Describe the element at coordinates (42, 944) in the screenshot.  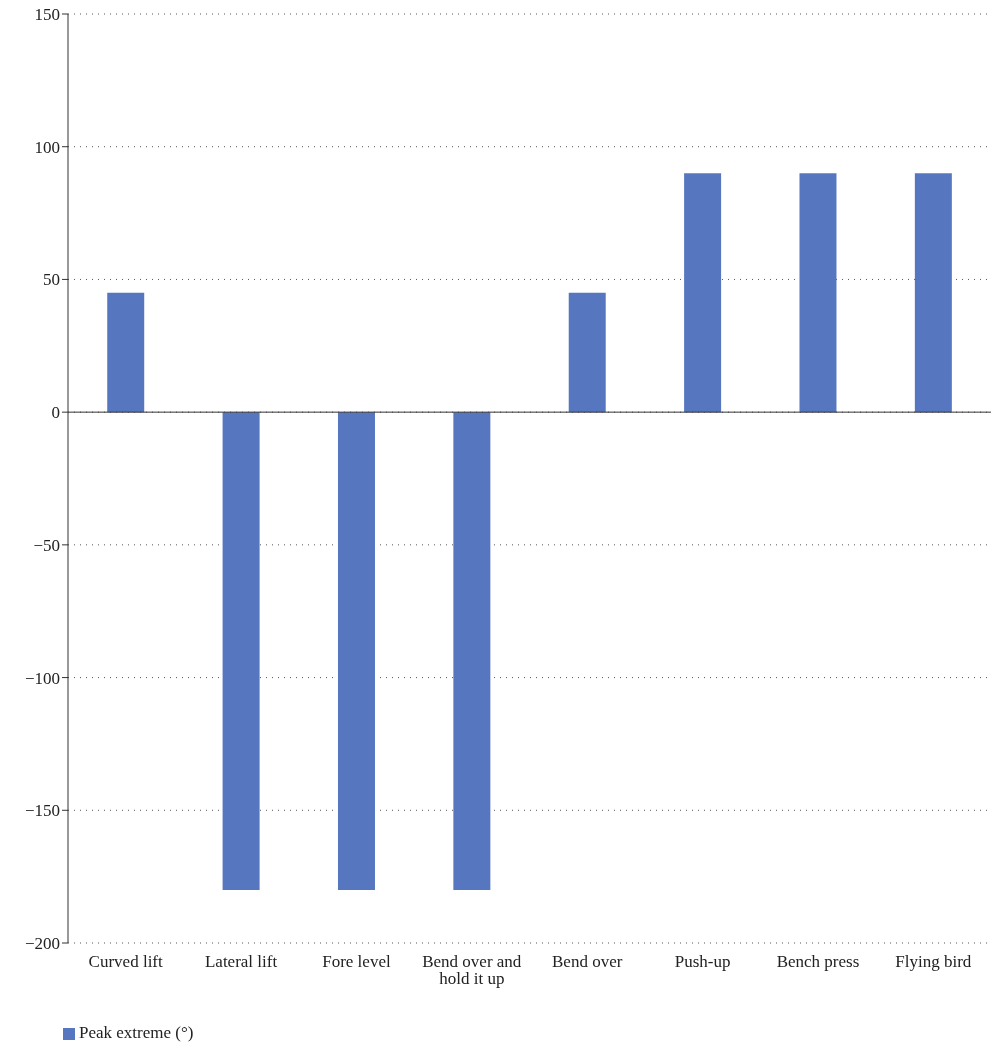
I see `y-tick-label: −200` at that location.